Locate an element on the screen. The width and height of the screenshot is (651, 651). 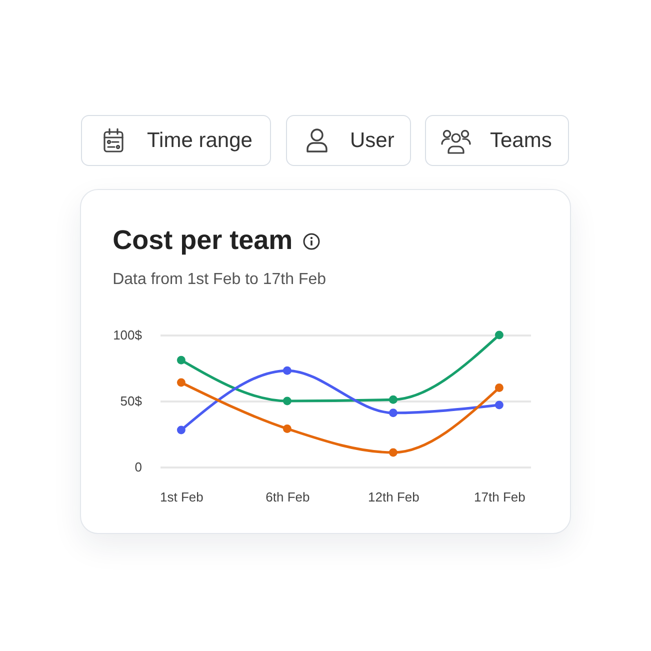
x-tick-label: 1st Feb is located at coordinates (182, 497).